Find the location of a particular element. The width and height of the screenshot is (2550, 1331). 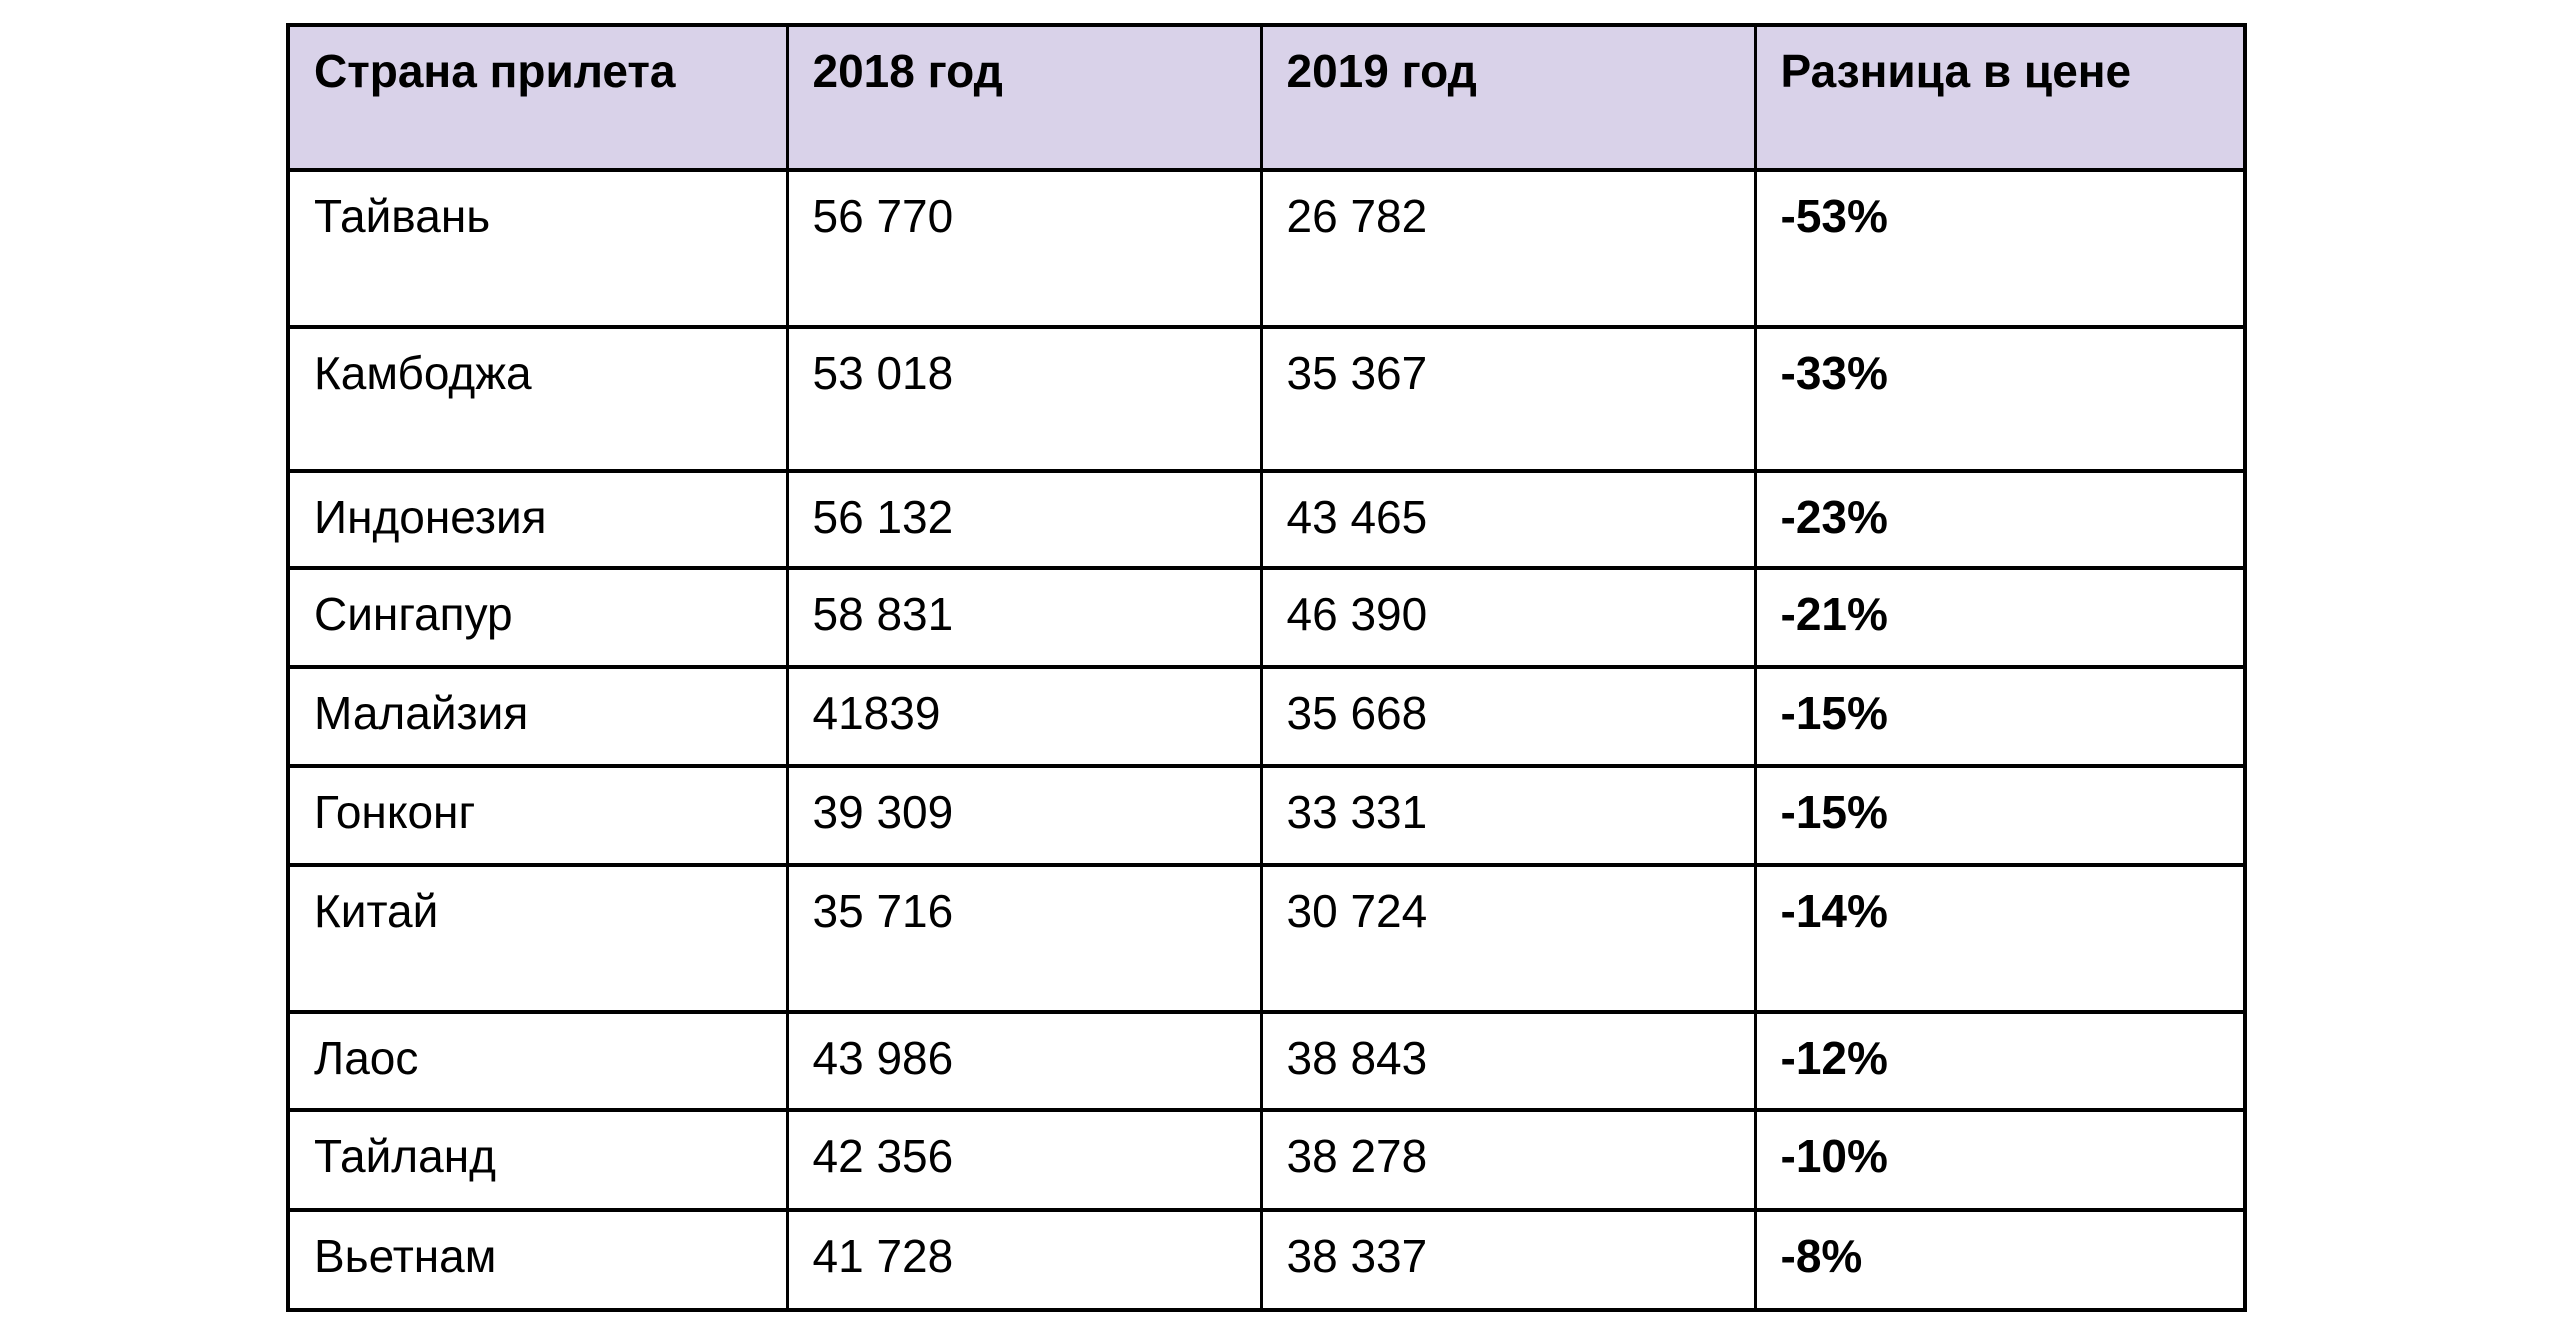

cell-country: Малайзия is located at coordinates (537, 716).